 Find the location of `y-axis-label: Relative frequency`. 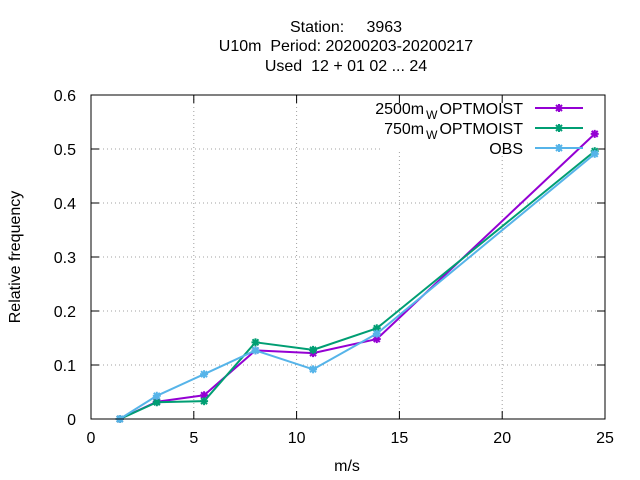

y-axis-label: Relative frequency is located at coordinates (15, 257).